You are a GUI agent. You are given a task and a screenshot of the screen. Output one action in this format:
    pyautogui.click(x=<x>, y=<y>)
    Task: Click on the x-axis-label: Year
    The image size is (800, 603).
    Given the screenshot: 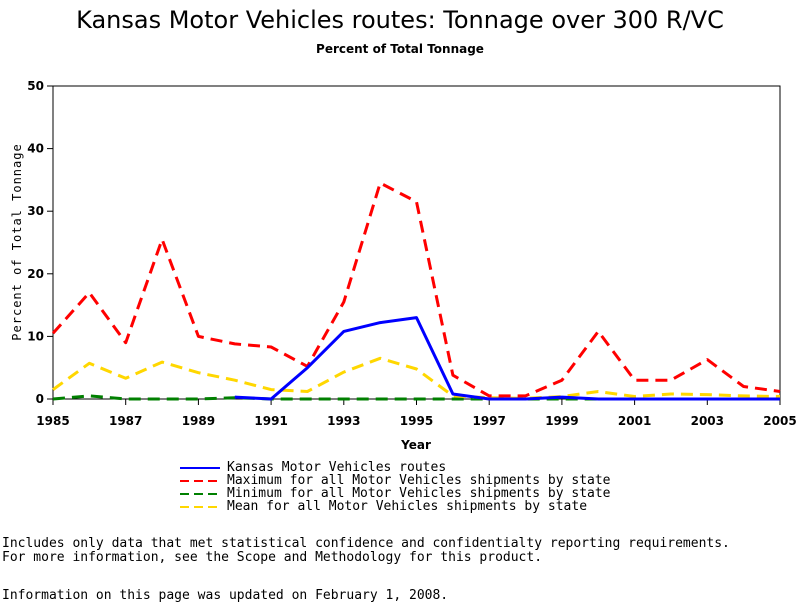 What is the action you would take?
    pyautogui.click(x=415, y=445)
    